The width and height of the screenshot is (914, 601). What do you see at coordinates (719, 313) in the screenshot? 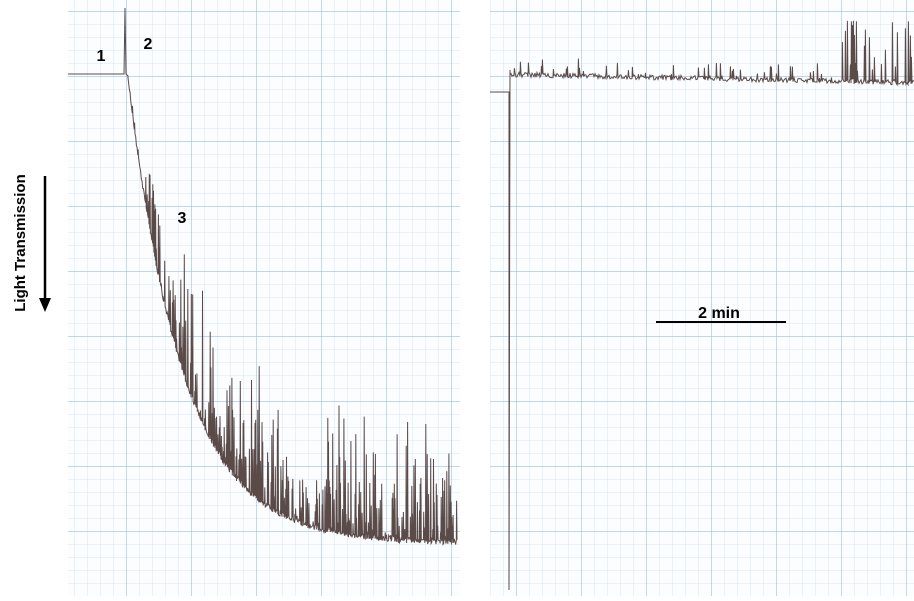
I see `scale-bar-label: 2 min` at bounding box center [719, 313].